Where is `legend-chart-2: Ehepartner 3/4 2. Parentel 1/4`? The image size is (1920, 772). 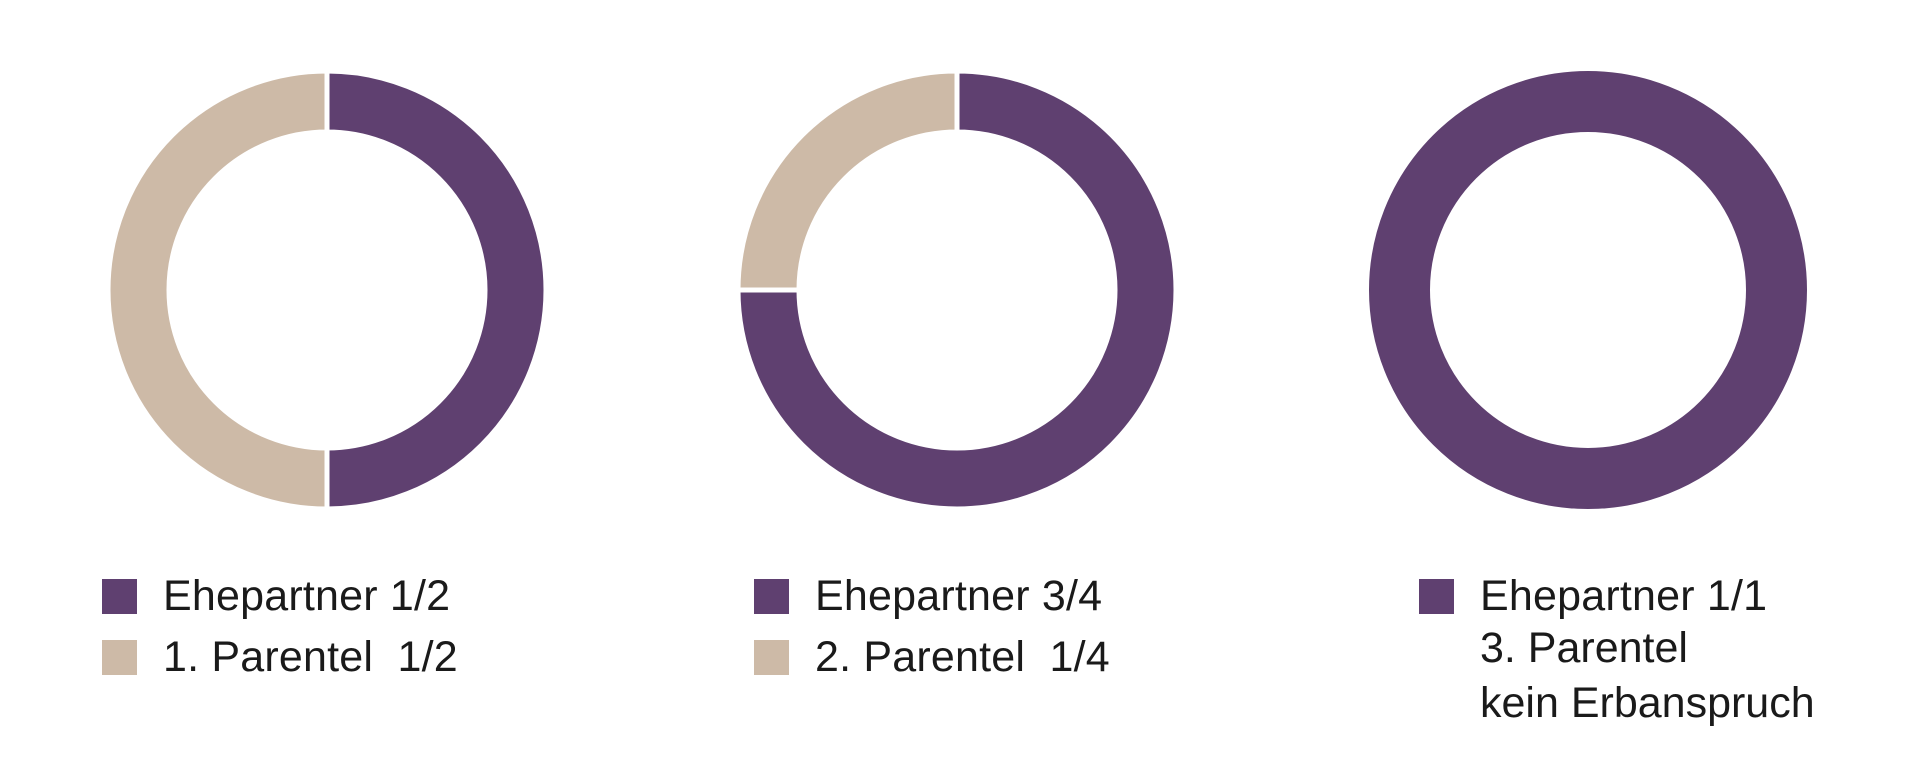 legend-chart-2: Ehepartner 3/4 2. Parentel 1/4 is located at coordinates (932, 627).